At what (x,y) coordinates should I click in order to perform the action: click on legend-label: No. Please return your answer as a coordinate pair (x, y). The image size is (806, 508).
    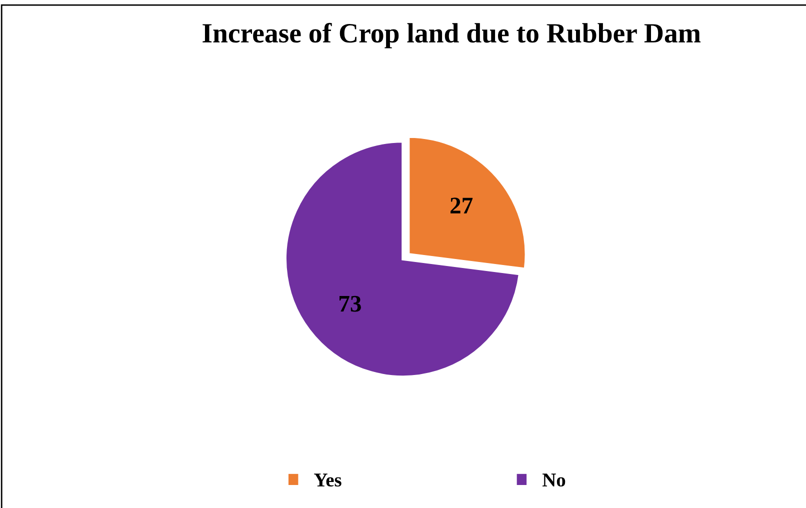
    Looking at the image, I should click on (554, 480).